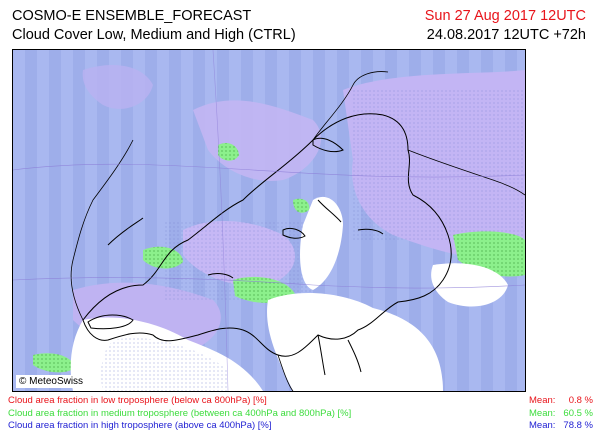 The height and width of the screenshot is (442, 600). Describe the element at coordinates (506, 35) in the screenshot. I see `run-time: 24.08.2017 12UTC +72h` at that location.